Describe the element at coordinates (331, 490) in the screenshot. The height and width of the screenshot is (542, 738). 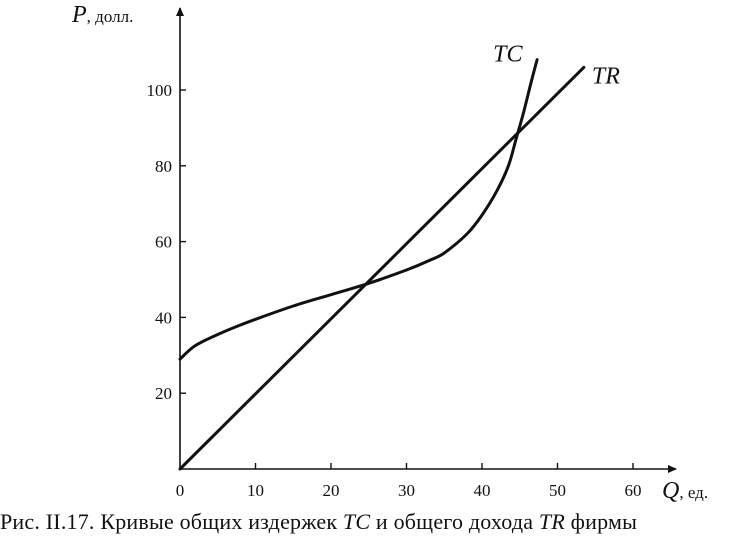
I see `x-tick-label: 20` at that location.